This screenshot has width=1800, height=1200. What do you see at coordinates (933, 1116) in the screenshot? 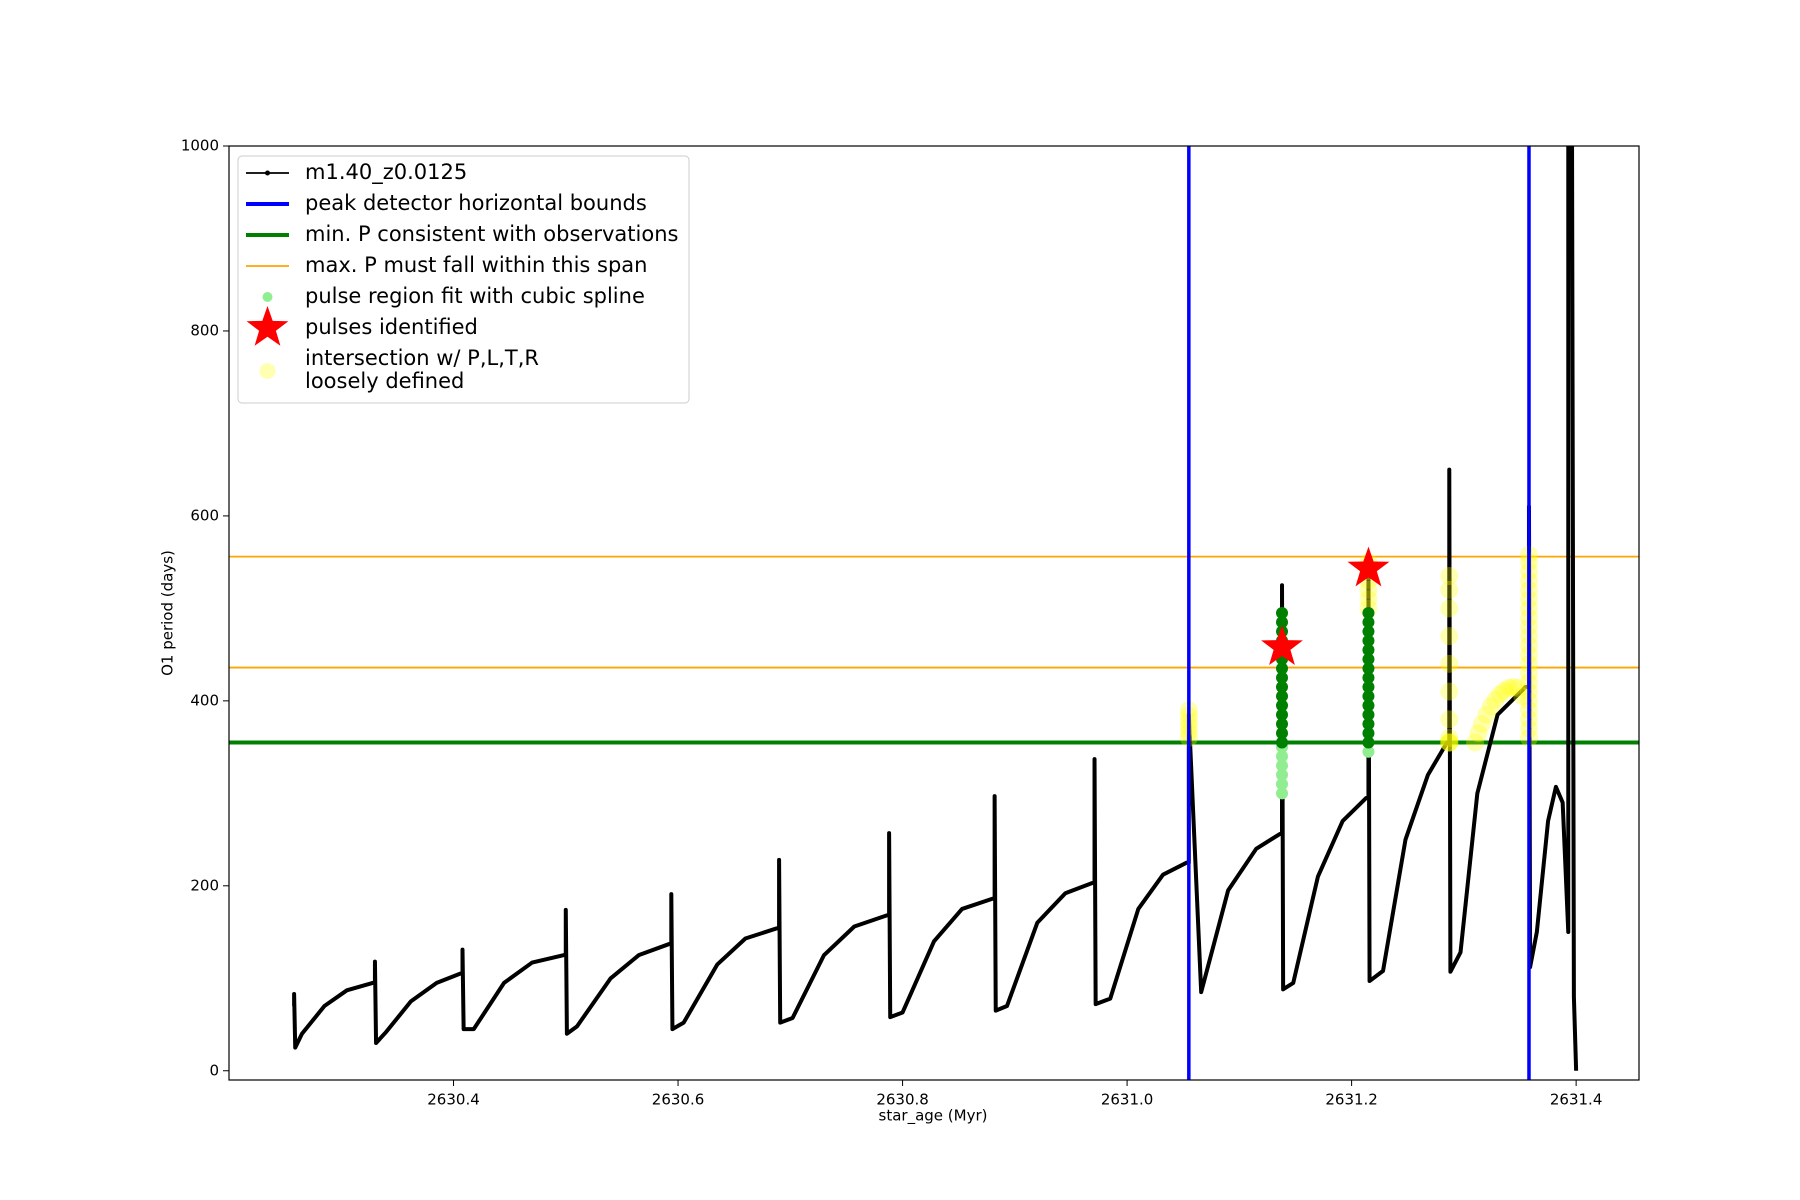
I see `x-axis-label: star_age (Myr)` at bounding box center [933, 1116].